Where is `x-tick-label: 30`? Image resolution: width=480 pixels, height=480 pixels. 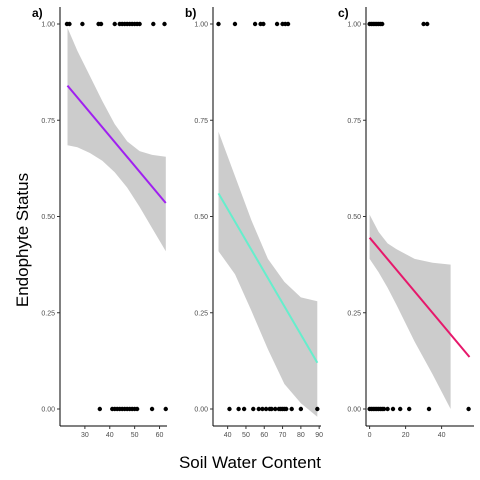 x-tick-label: 30 is located at coordinates (85, 435).